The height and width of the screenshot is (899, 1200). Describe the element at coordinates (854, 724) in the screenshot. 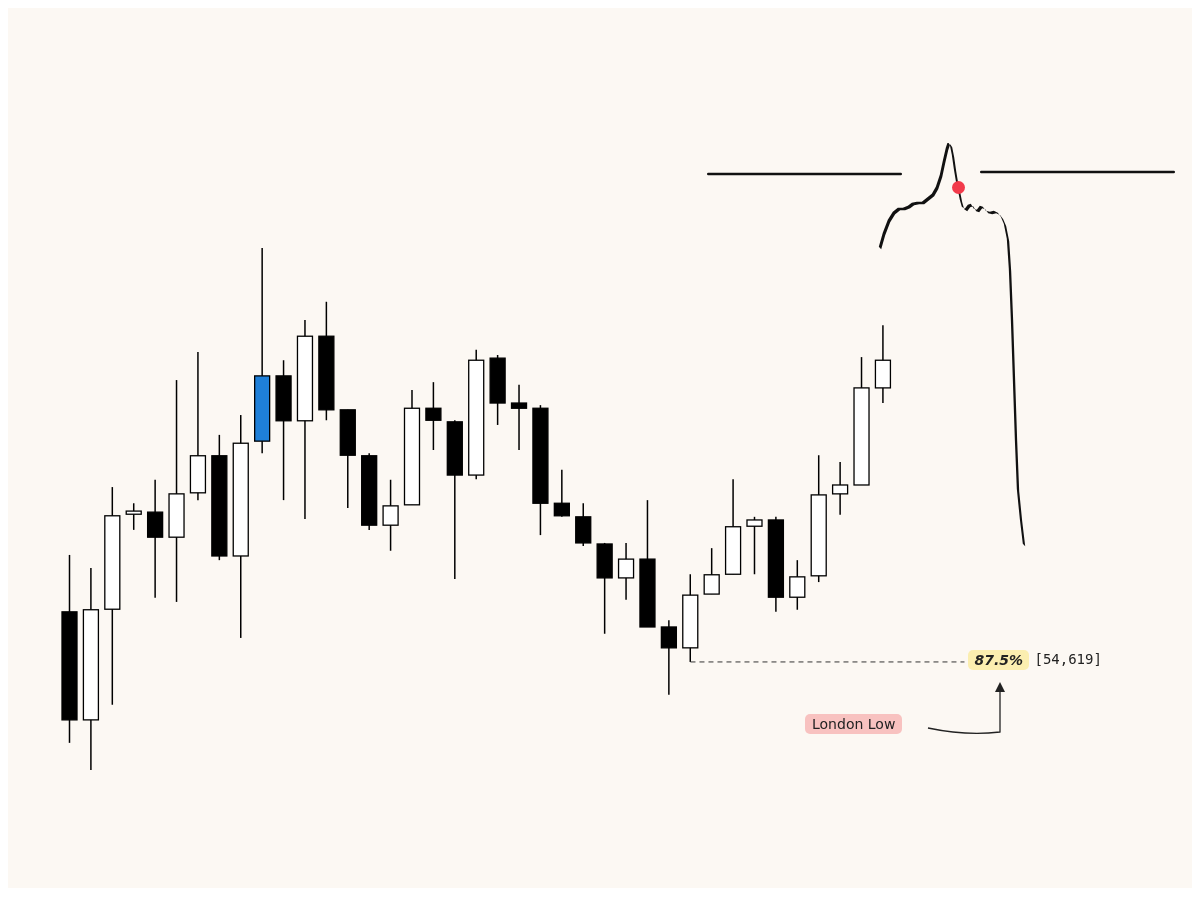

I see `annotation: London Low` at that location.